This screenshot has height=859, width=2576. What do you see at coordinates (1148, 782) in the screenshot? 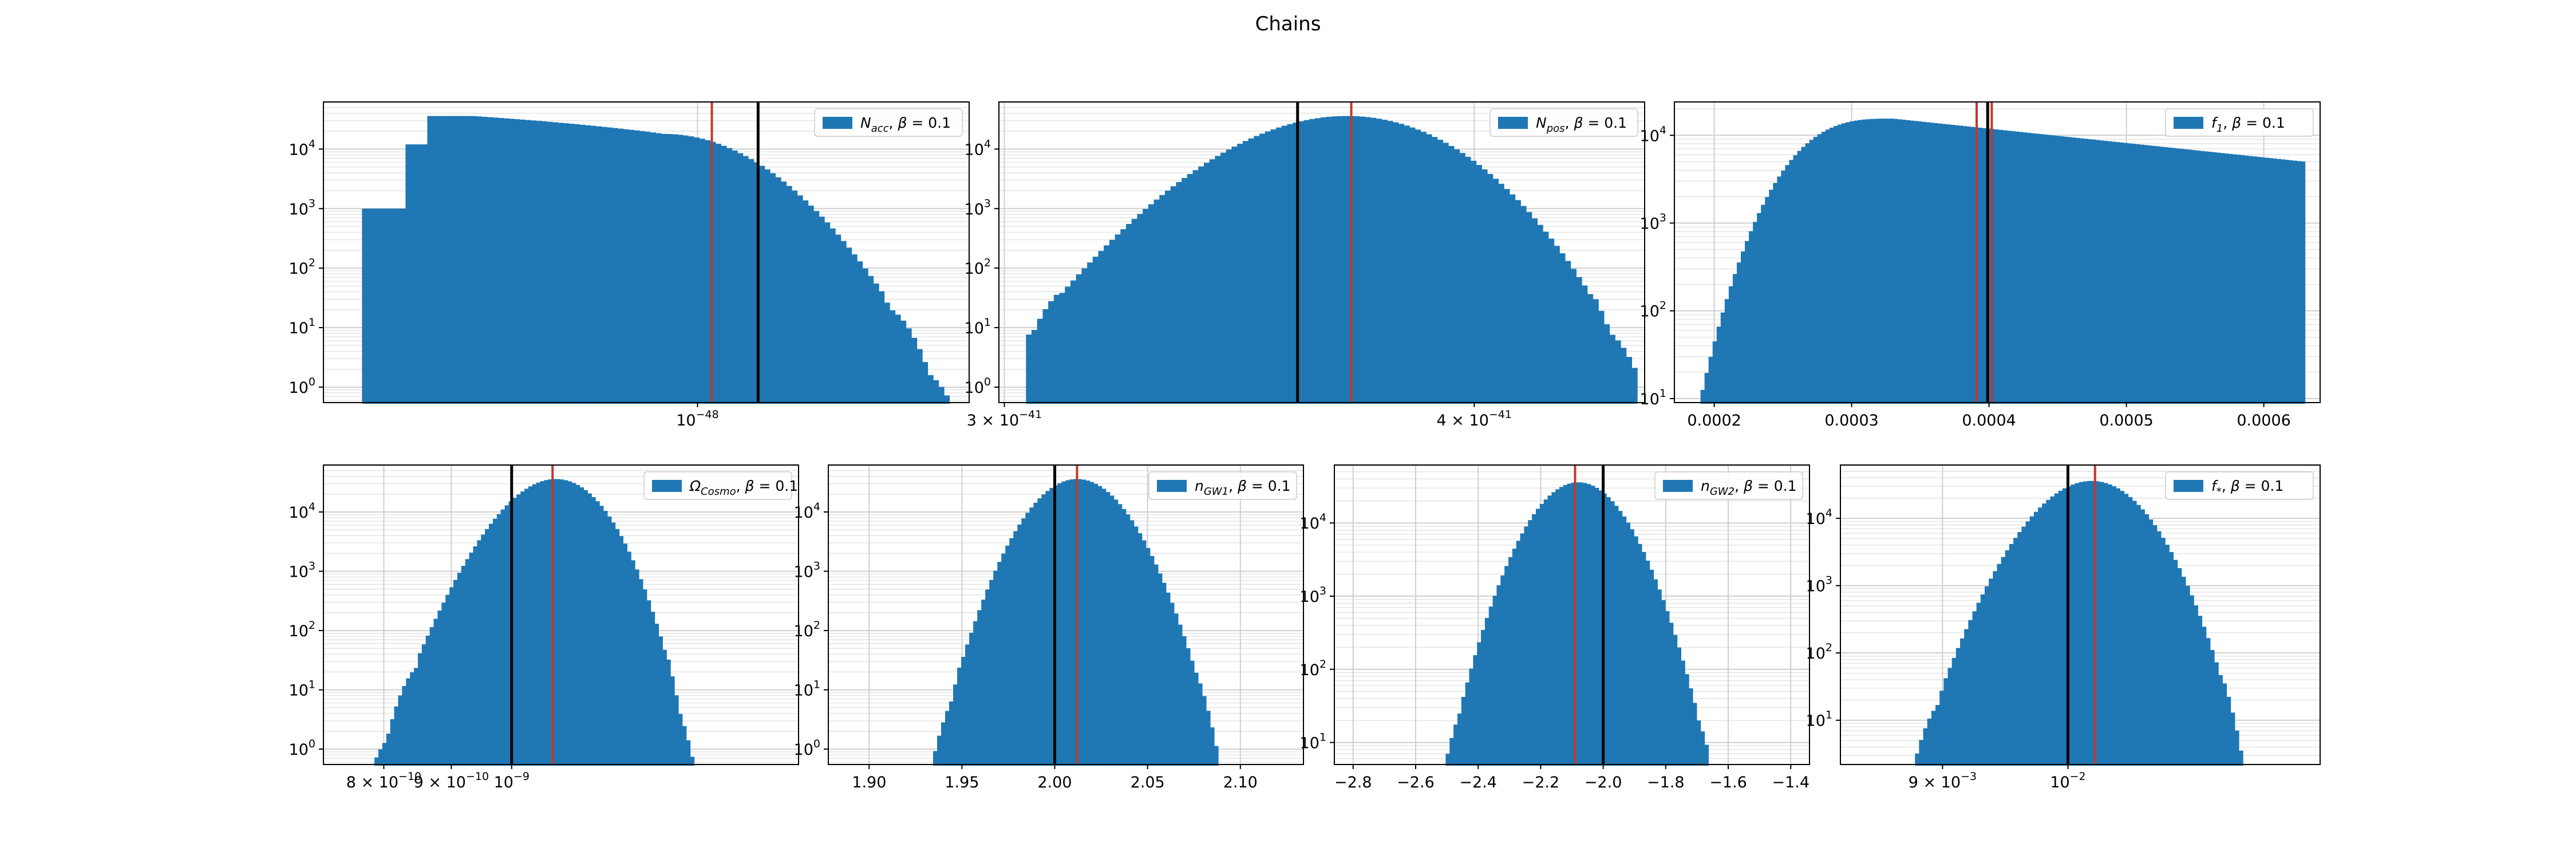
I see `x-tick-label: 2.05` at bounding box center [1148, 782].